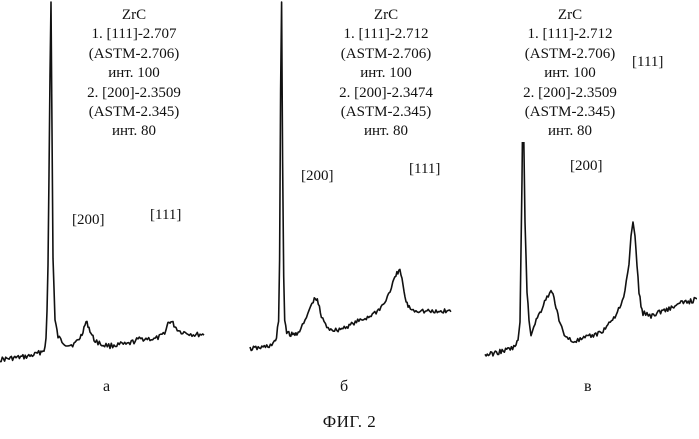 Image resolution: width=699 pixels, height=439 pixels. What do you see at coordinates (588, 387) in the screenshot?
I see `panel-v-letter: в` at bounding box center [588, 387].